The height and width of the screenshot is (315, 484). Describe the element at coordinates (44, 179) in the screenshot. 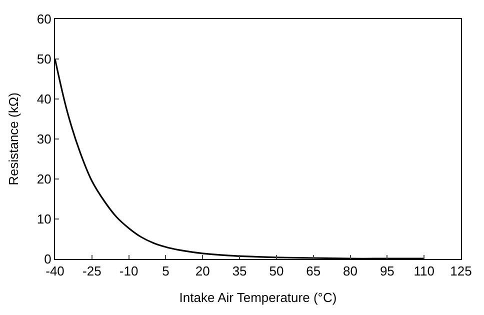

I see `y-tick-label: 20` at that location.